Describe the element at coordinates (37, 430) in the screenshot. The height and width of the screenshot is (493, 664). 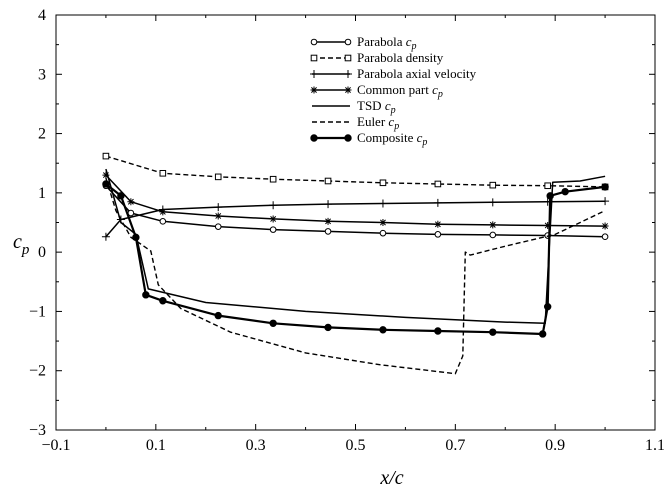
I see `y-tick-label: −3` at that location.